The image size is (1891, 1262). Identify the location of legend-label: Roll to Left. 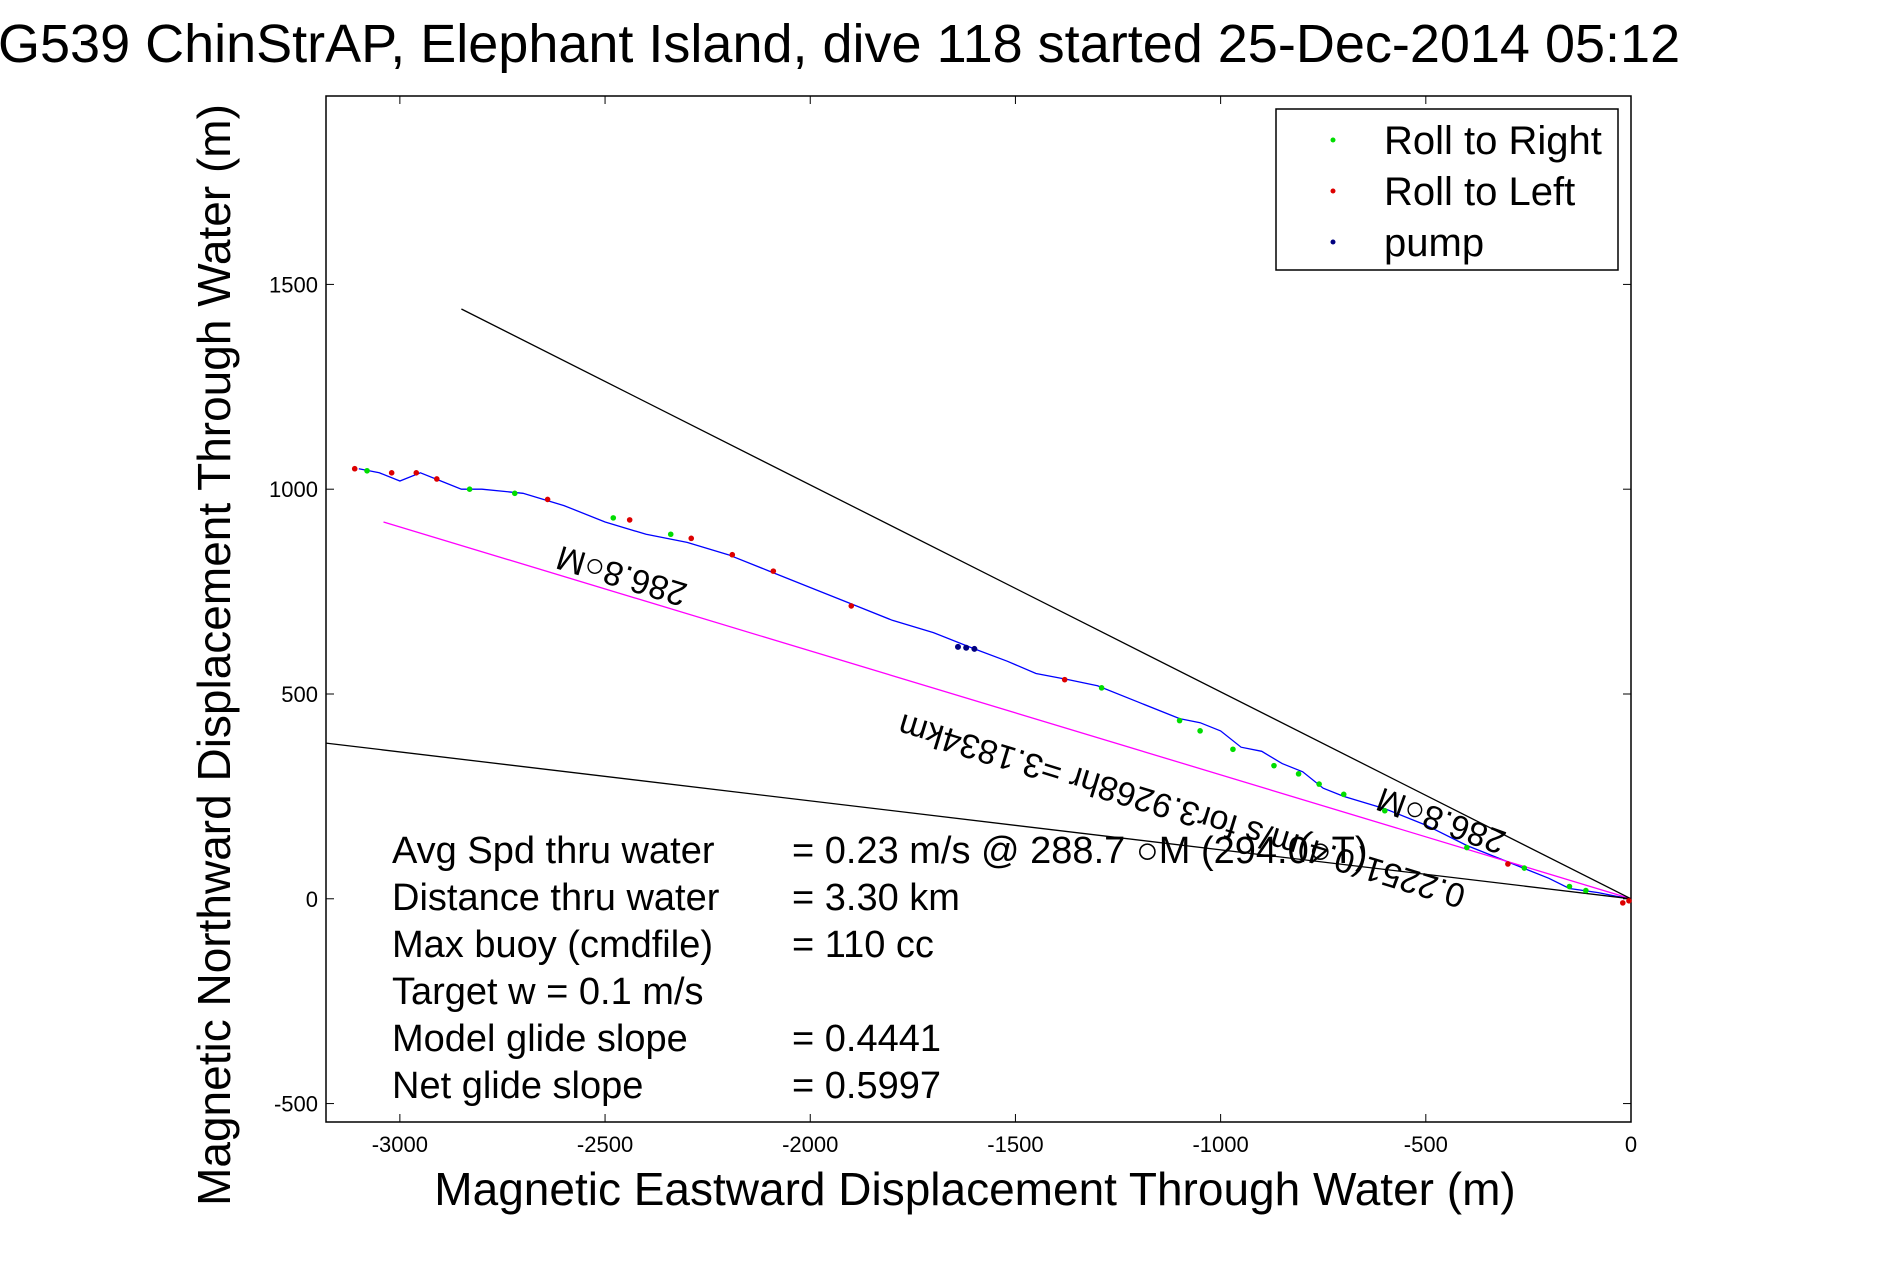
(1479, 192).